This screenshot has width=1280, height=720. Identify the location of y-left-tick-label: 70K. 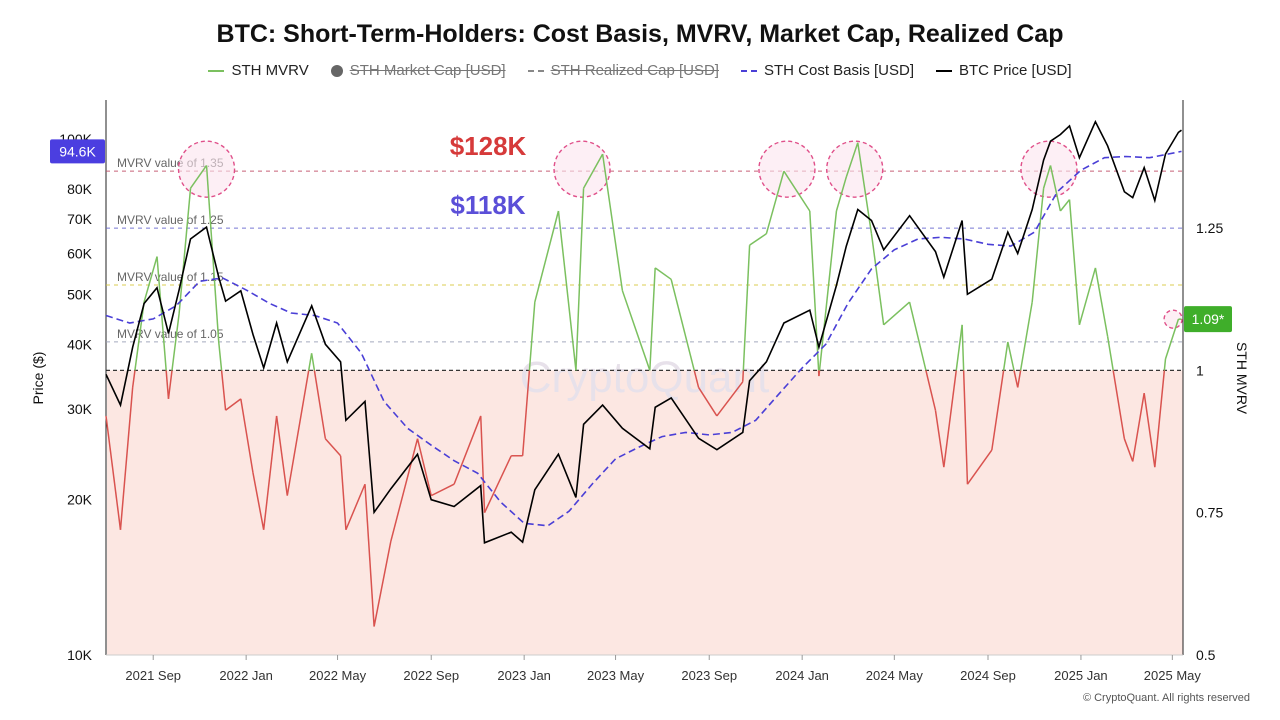
(80, 219).